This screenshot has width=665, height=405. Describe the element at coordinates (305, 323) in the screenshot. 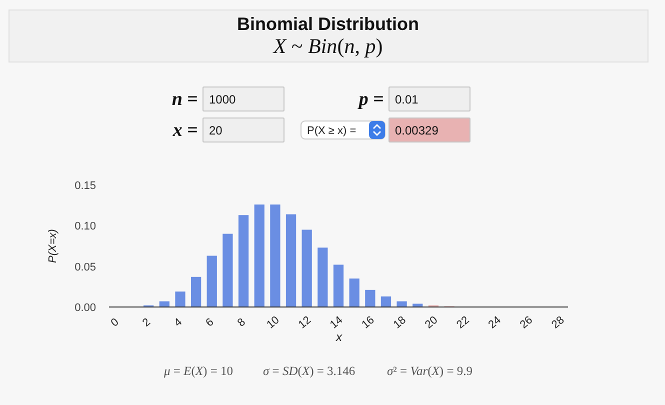

I see `x-tick-label: 12` at that location.